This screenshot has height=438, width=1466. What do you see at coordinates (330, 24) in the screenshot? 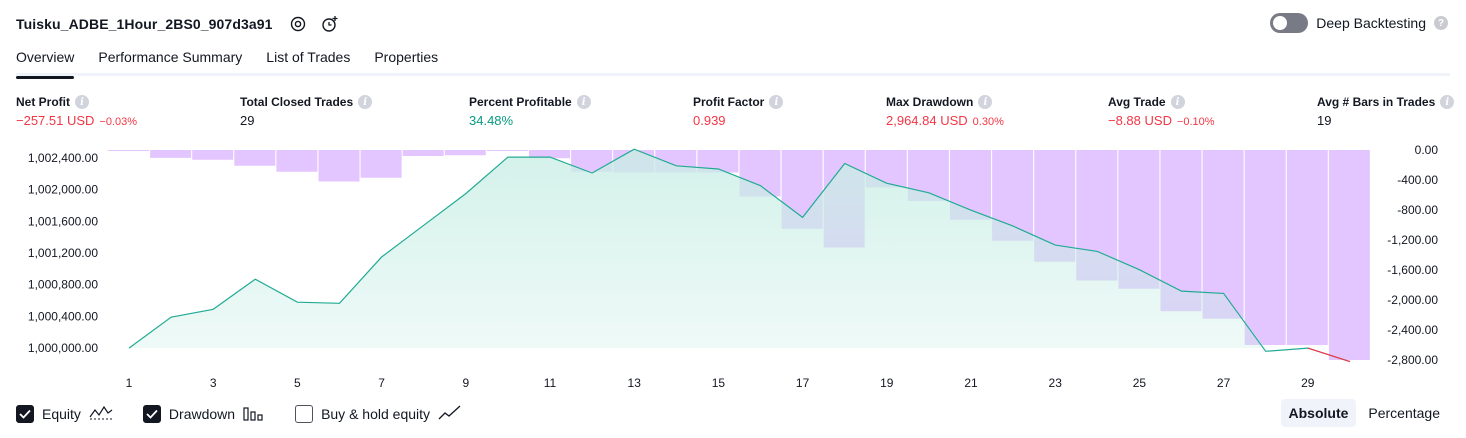
I see `add-alert-clock-icon` at bounding box center [330, 24].